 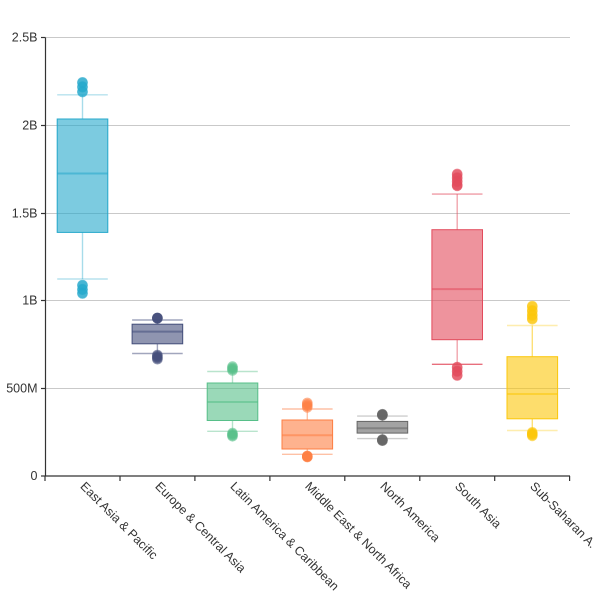 I want to click on svg-text: 1.5B, so click(x=25, y=214).